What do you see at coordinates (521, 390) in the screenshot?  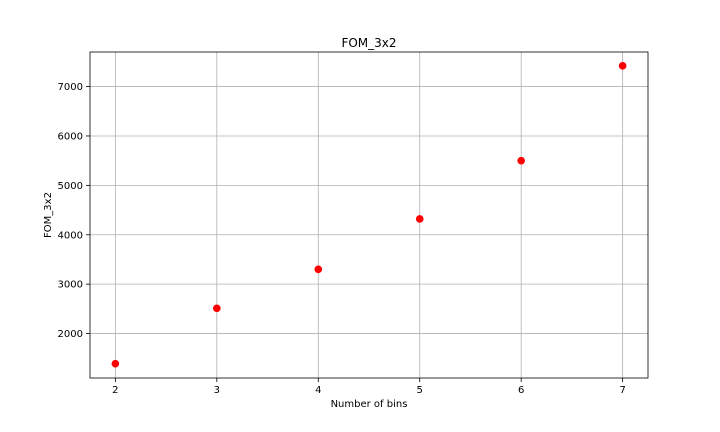 I see `x-tick-label: 6` at bounding box center [521, 390].